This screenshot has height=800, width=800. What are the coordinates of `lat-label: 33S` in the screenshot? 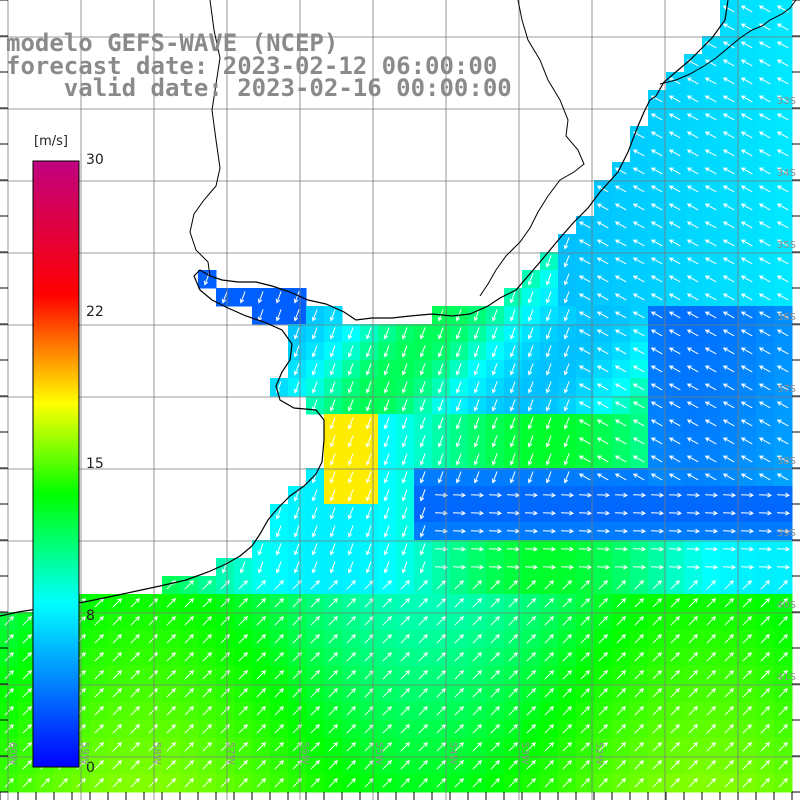 It's located at (786, 101).